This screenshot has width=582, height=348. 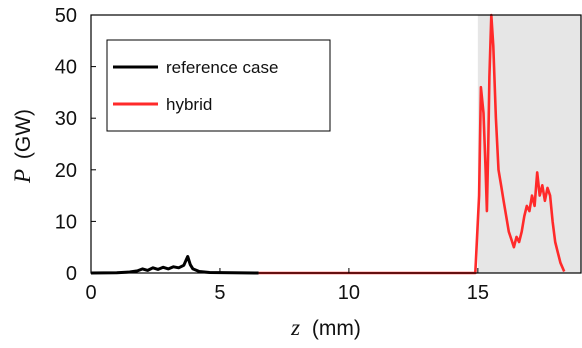 What do you see at coordinates (219, 293) in the screenshot?
I see `x-tick-label: 5` at bounding box center [219, 293].